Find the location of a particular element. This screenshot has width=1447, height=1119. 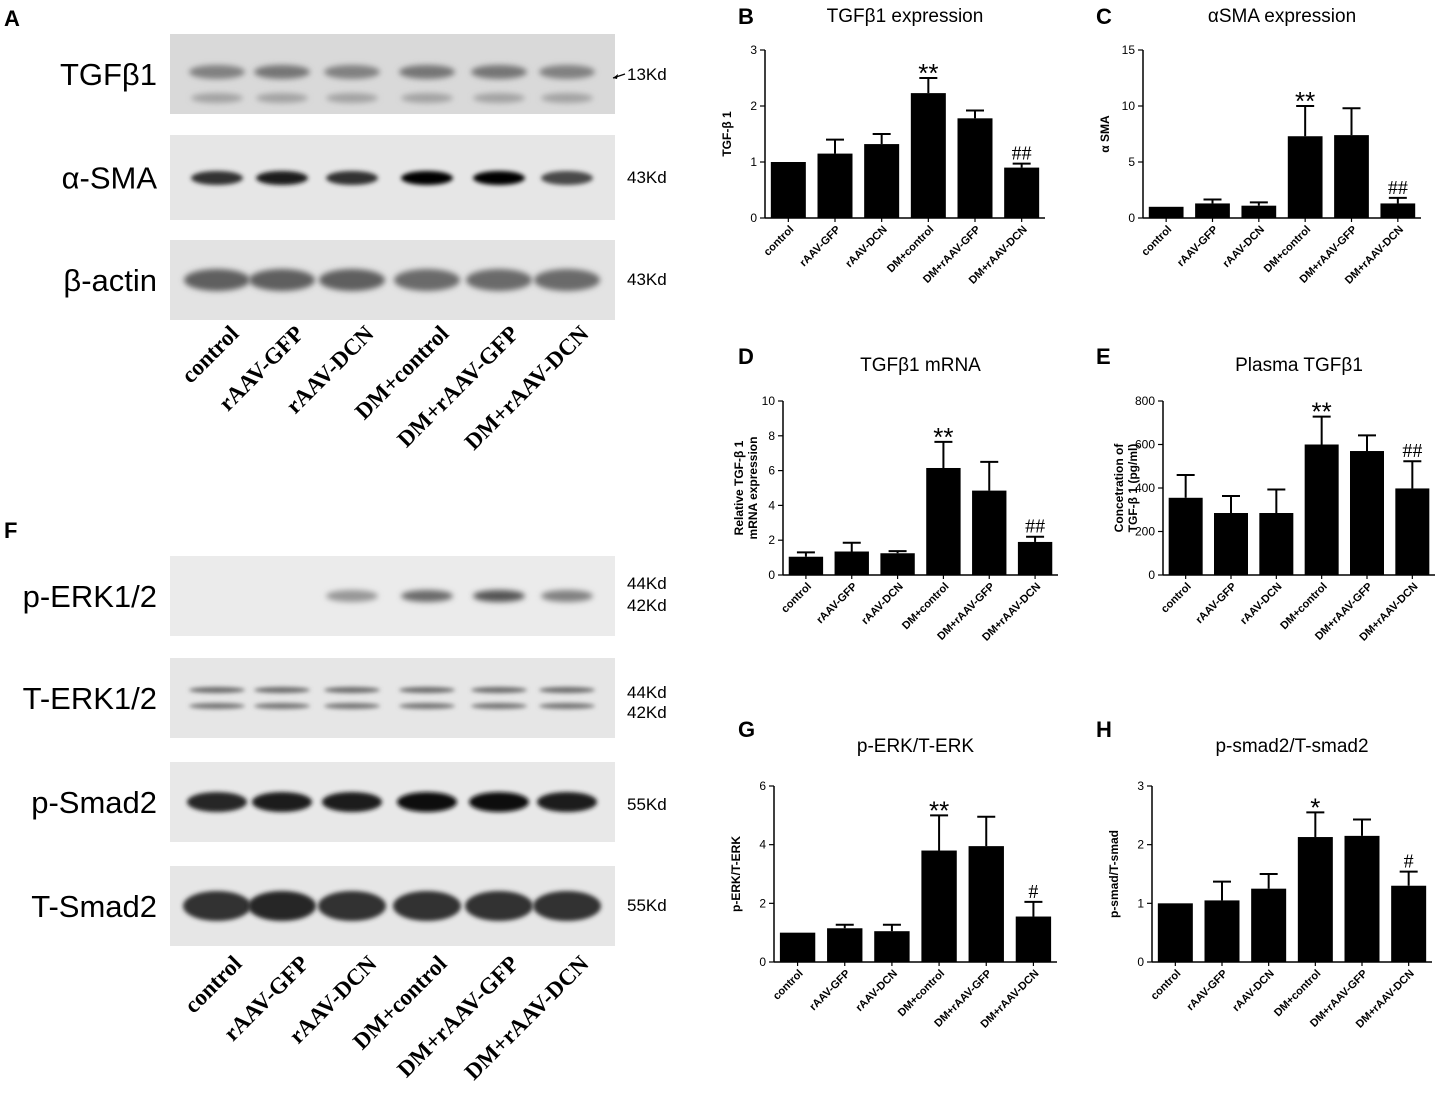

y-tick-label: 4 is located at coordinates (771, 505).